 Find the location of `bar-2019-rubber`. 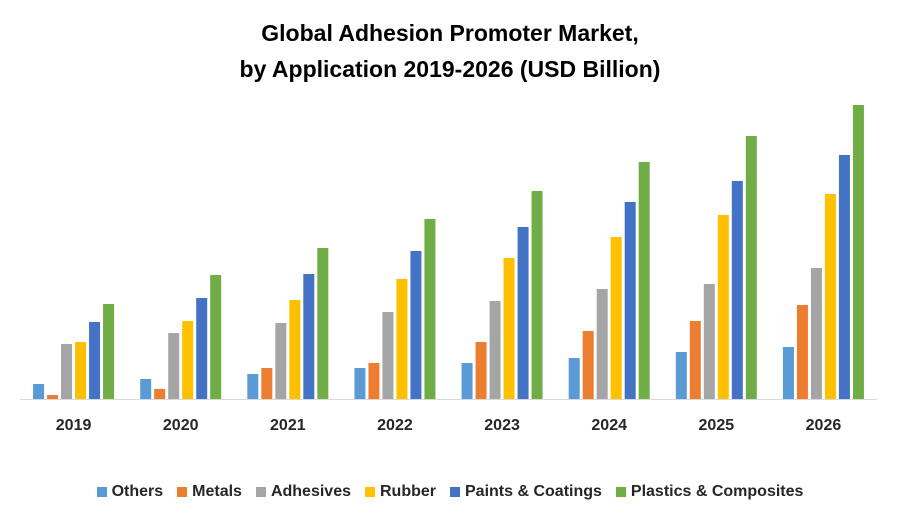

bar-2019-rubber is located at coordinates (81, 370).